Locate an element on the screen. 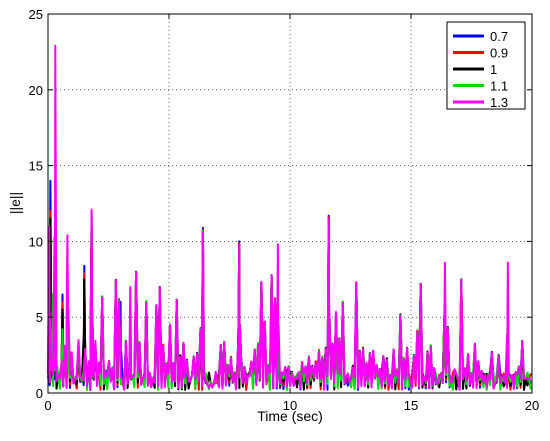 The width and height of the screenshot is (550, 441). x-tick-label: 10 is located at coordinates (290, 405).